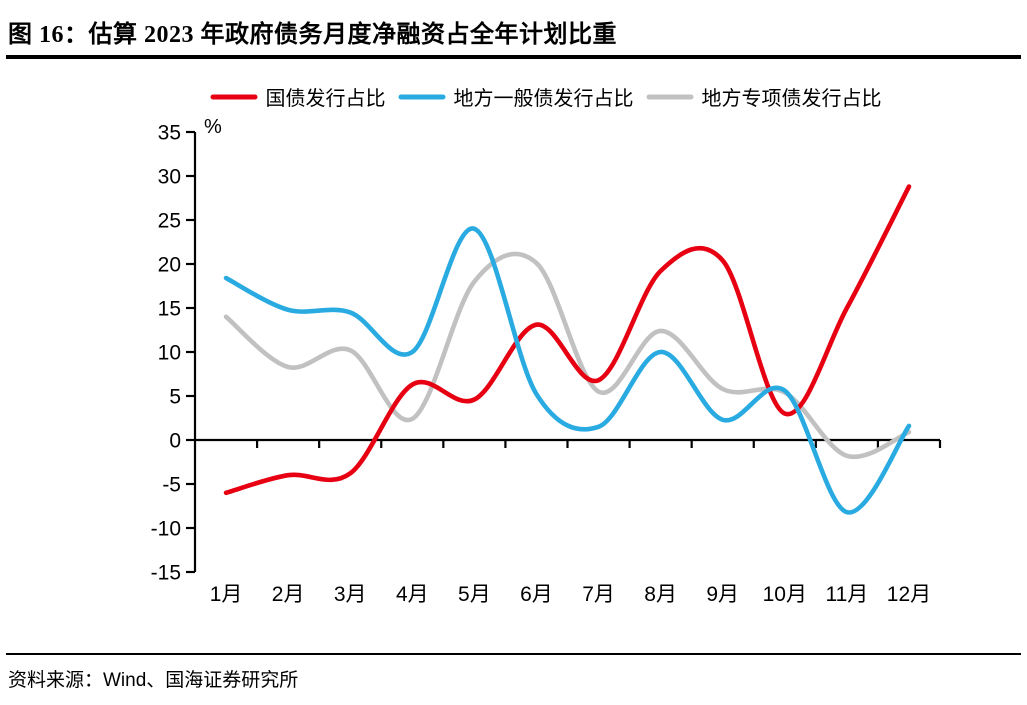  I want to click on x-tick-label: 8月, so click(660, 594).